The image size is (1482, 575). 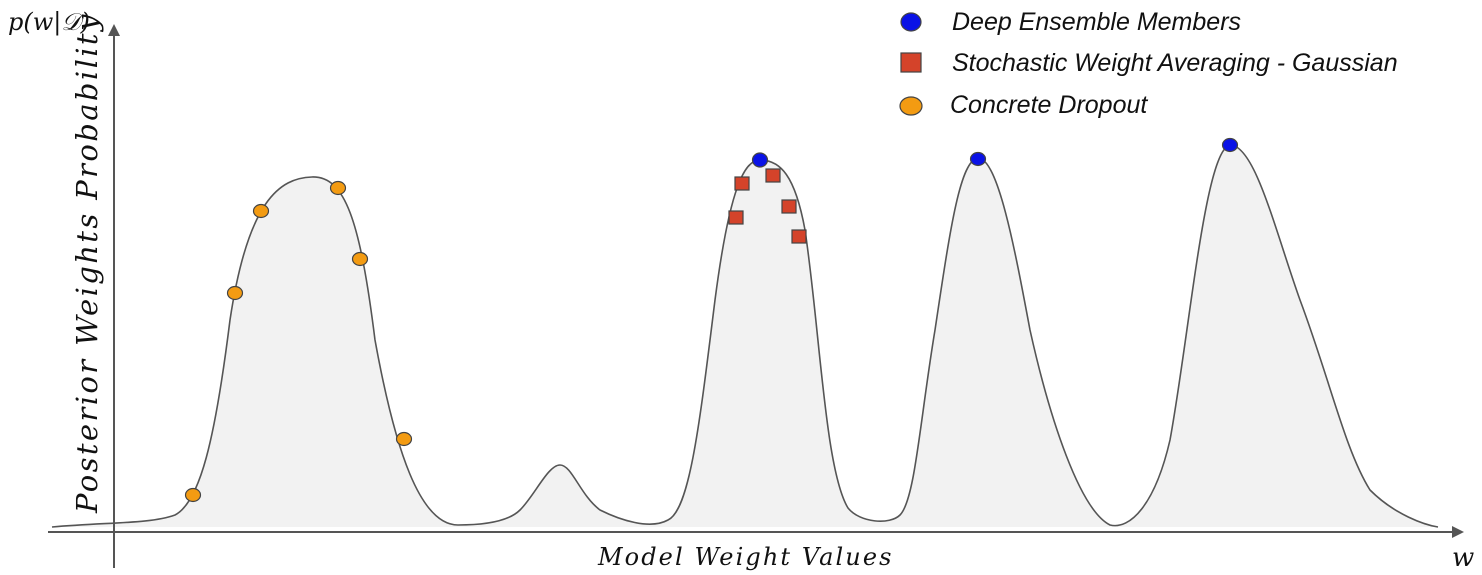 I want to click on swag-points, so click(x=767, y=206).